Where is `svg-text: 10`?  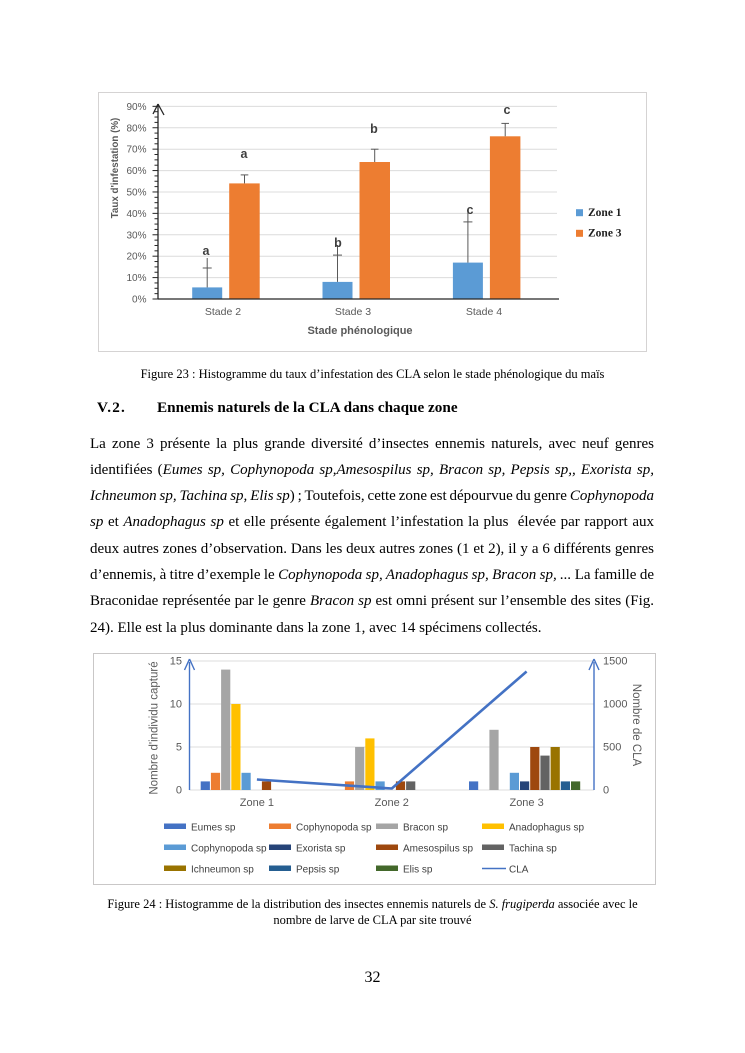 svg-text: 10 is located at coordinates (176, 705).